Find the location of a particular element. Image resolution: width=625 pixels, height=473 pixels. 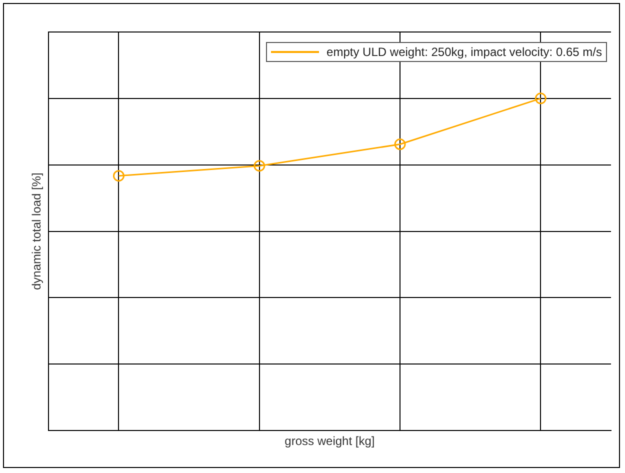

x-axis-title: gross weight [kg] is located at coordinates (329, 441).